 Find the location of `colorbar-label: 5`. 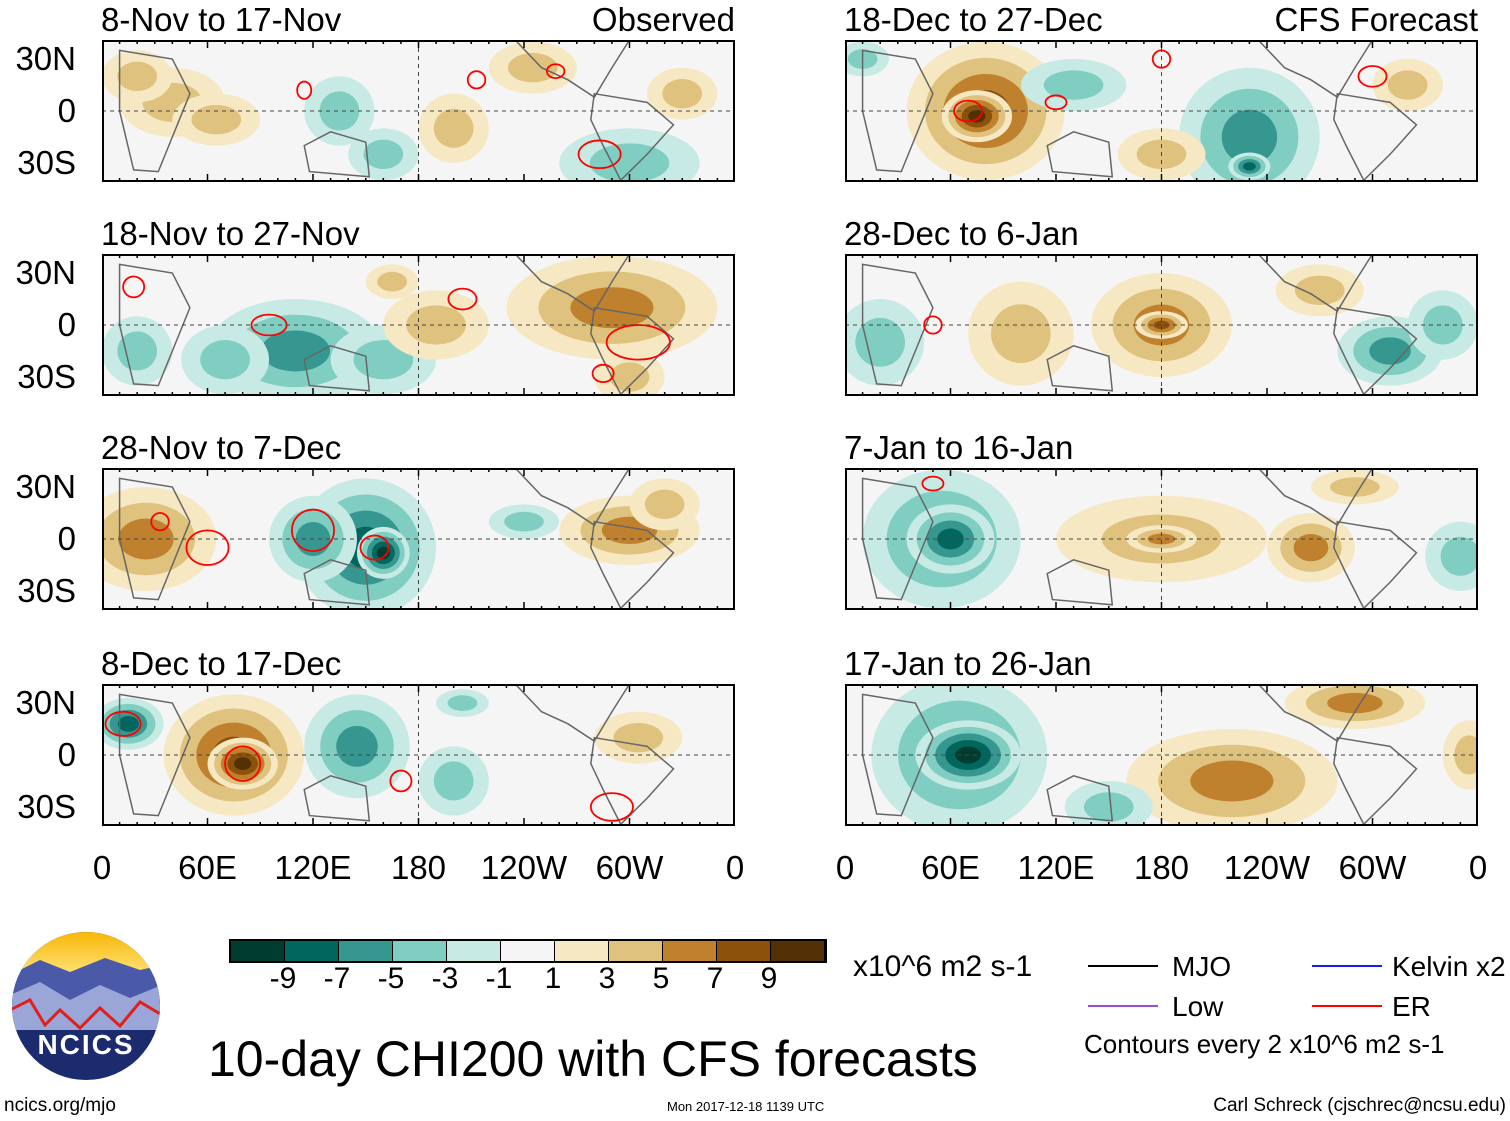

colorbar-label: 5 is located at coordinates (661, 978).